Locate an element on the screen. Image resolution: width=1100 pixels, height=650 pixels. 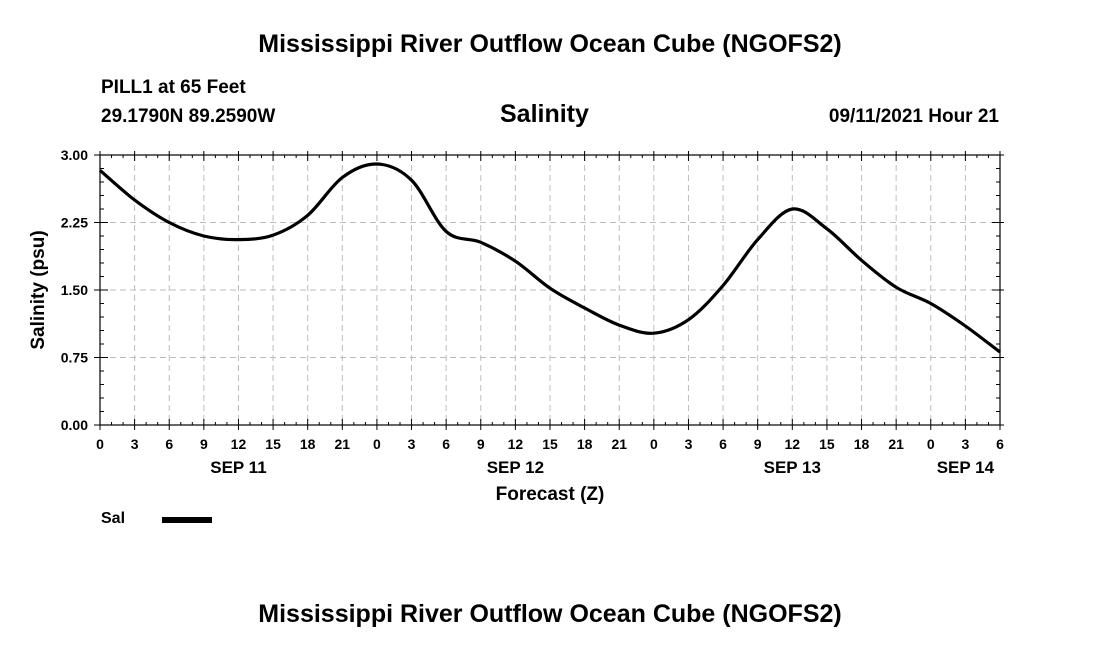
station-coordinates: 29.1790N 89.2590W is located at coordinates (188, 116).